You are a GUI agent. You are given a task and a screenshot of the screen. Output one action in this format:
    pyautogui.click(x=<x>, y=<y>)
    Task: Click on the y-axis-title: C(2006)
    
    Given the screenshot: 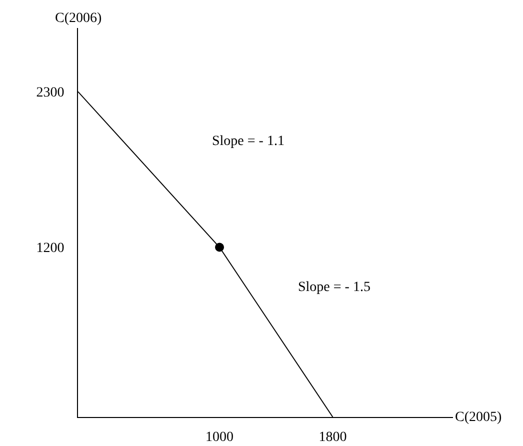 What is the action you would take?
    pyautogui.click(x=78, y=18)
    